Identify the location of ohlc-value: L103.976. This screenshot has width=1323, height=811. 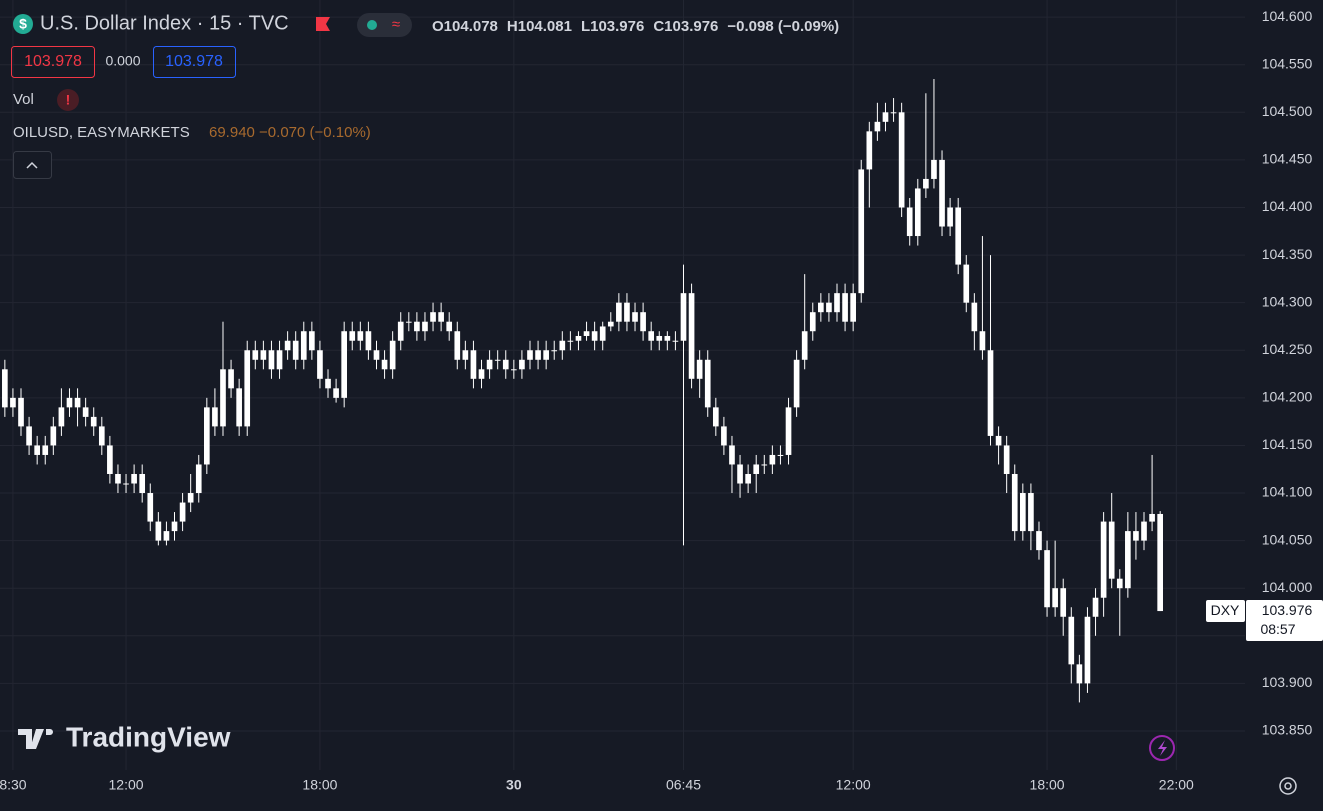
(612, 26).